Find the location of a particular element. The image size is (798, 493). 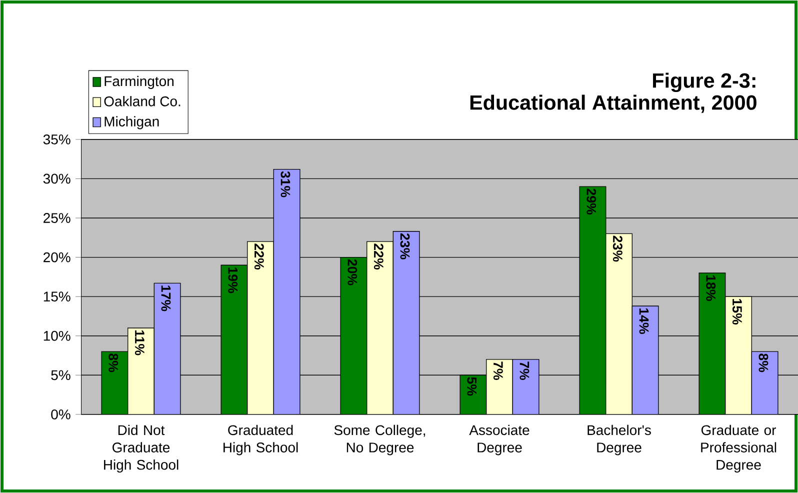

x-tick-label: Graduate or Professional Degree is located at coordinates (738, 448).